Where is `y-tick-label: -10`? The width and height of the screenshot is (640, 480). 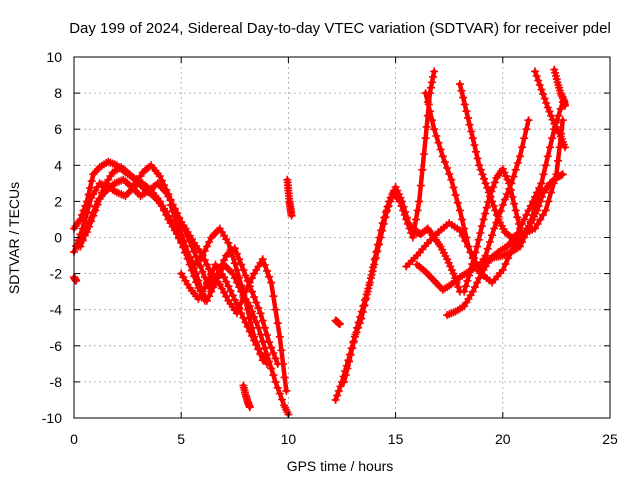
y-tick-label: -10 is located at coordinates (52, 418).